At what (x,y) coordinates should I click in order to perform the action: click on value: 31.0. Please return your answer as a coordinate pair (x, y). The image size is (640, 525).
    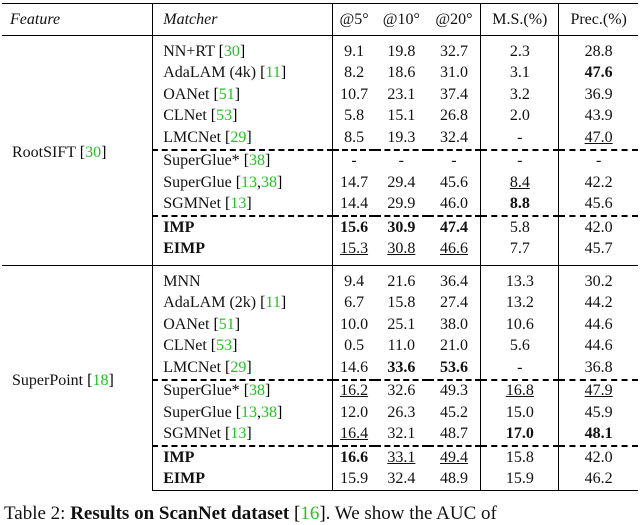
    Looking at the image, I should click on (453, 73).